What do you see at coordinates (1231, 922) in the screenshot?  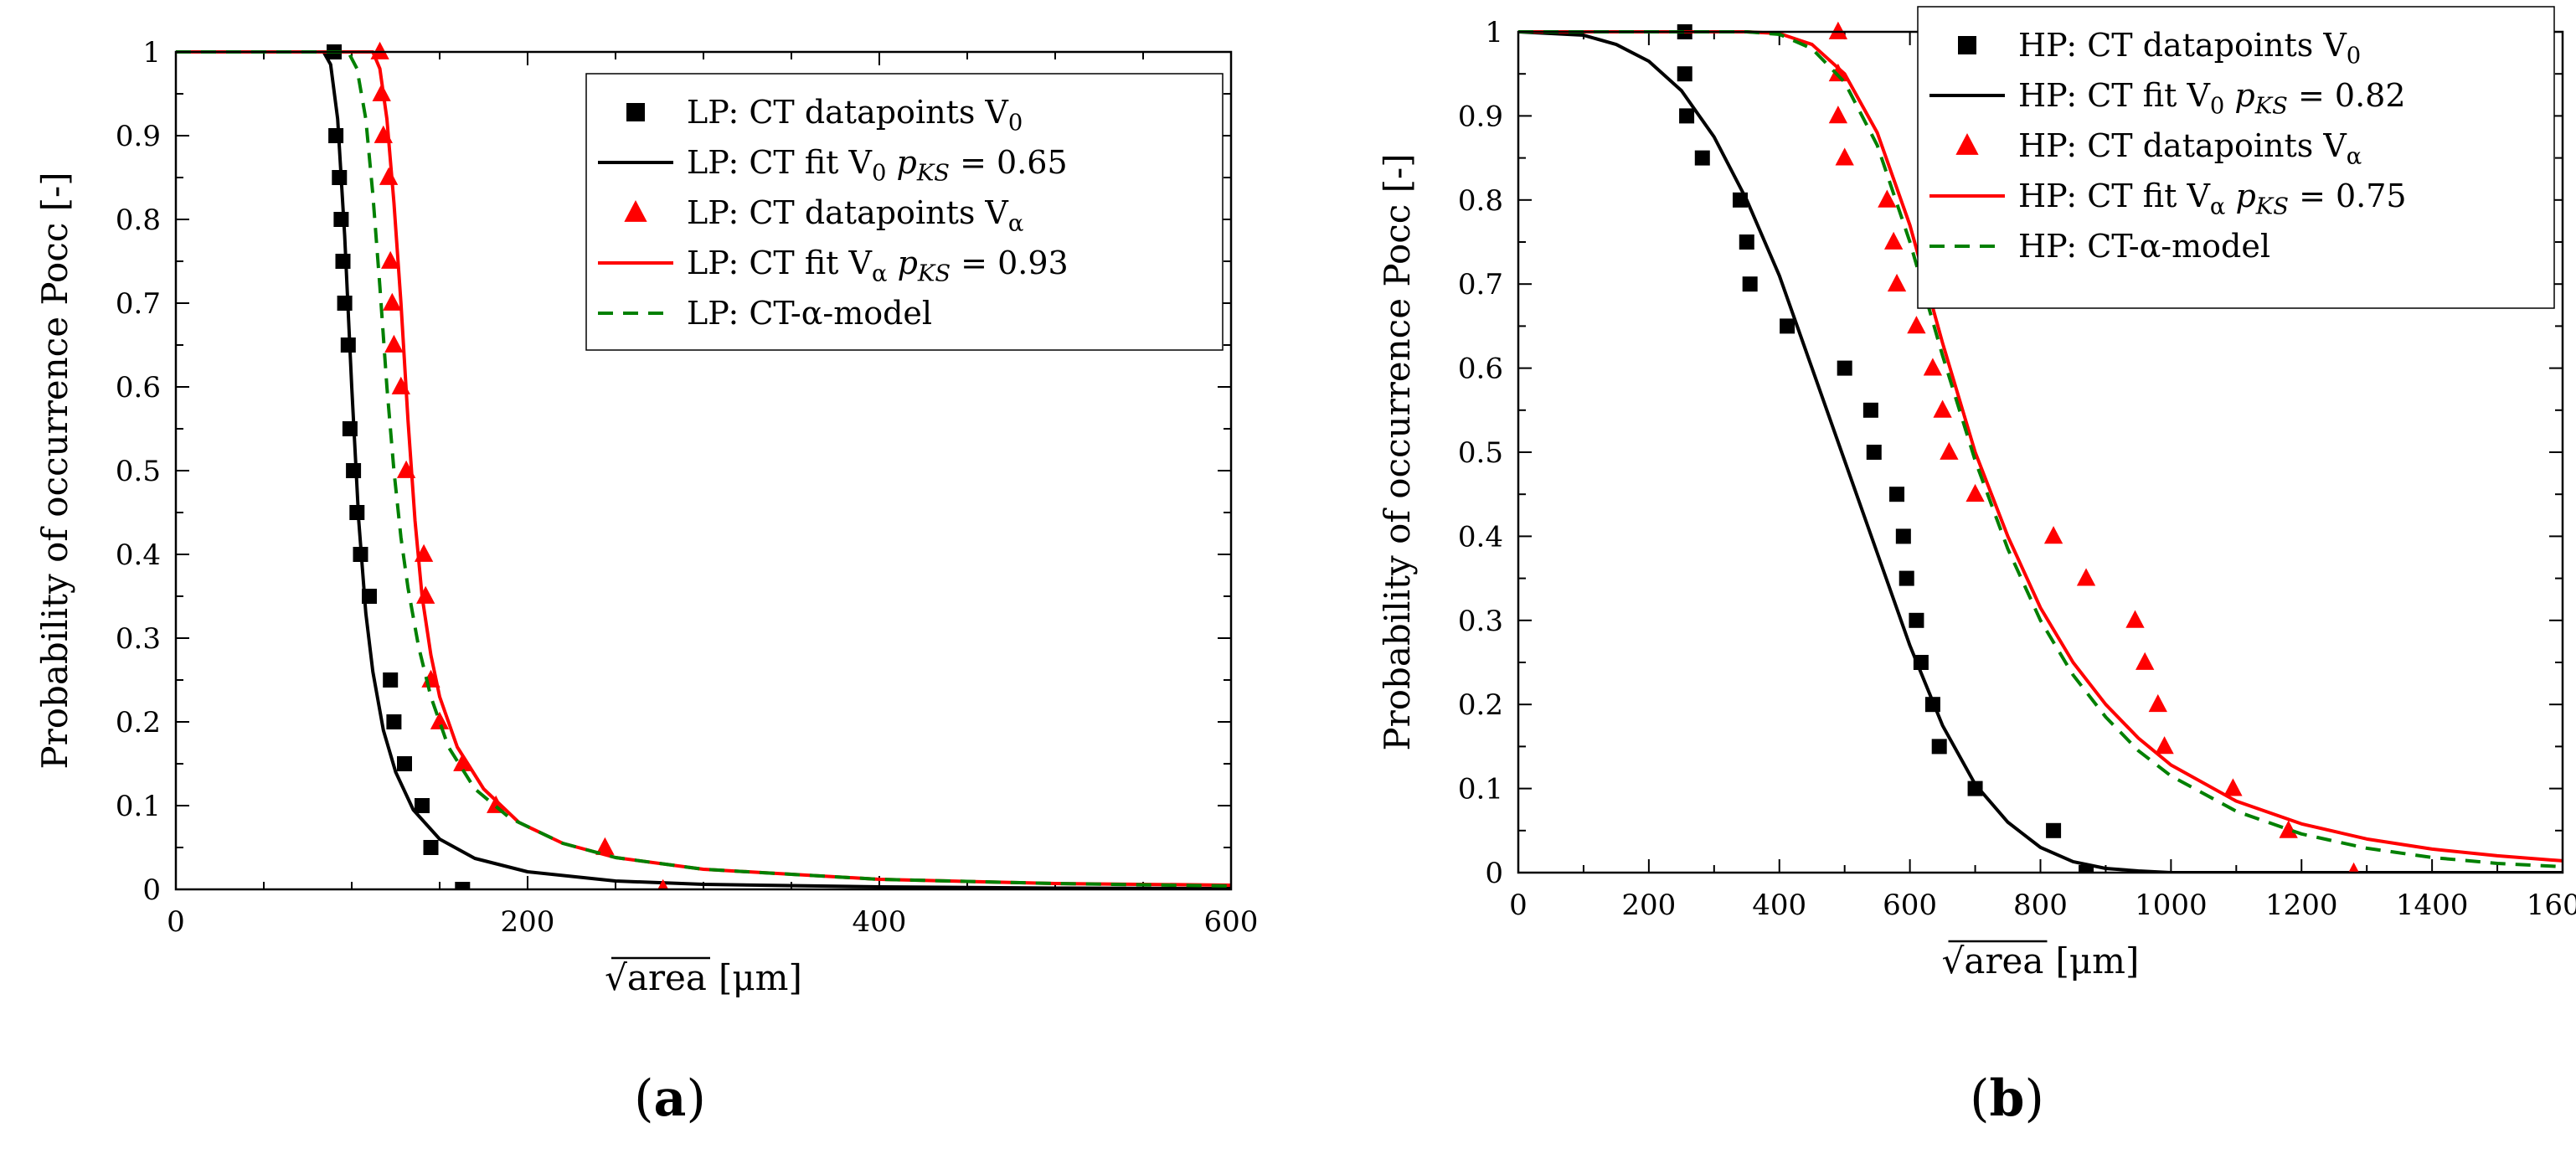 I see `x-tick-label: 600` at bounding box center [1231, 922].